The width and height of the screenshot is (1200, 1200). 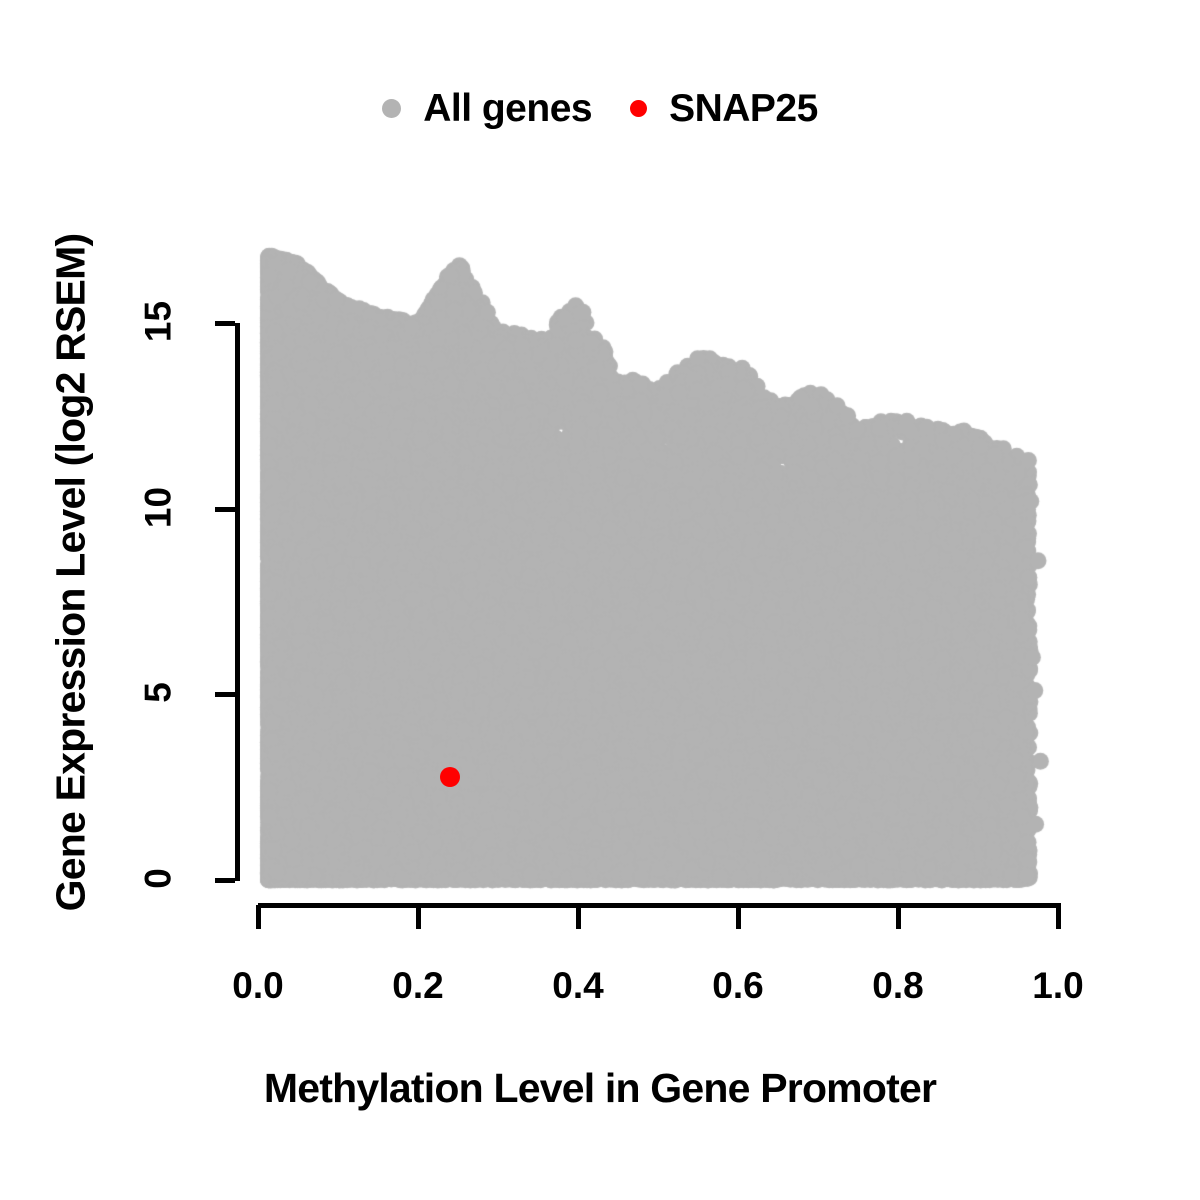 I want to click on x-axis-tick-label: 0.6, so click(x=738, y=985).